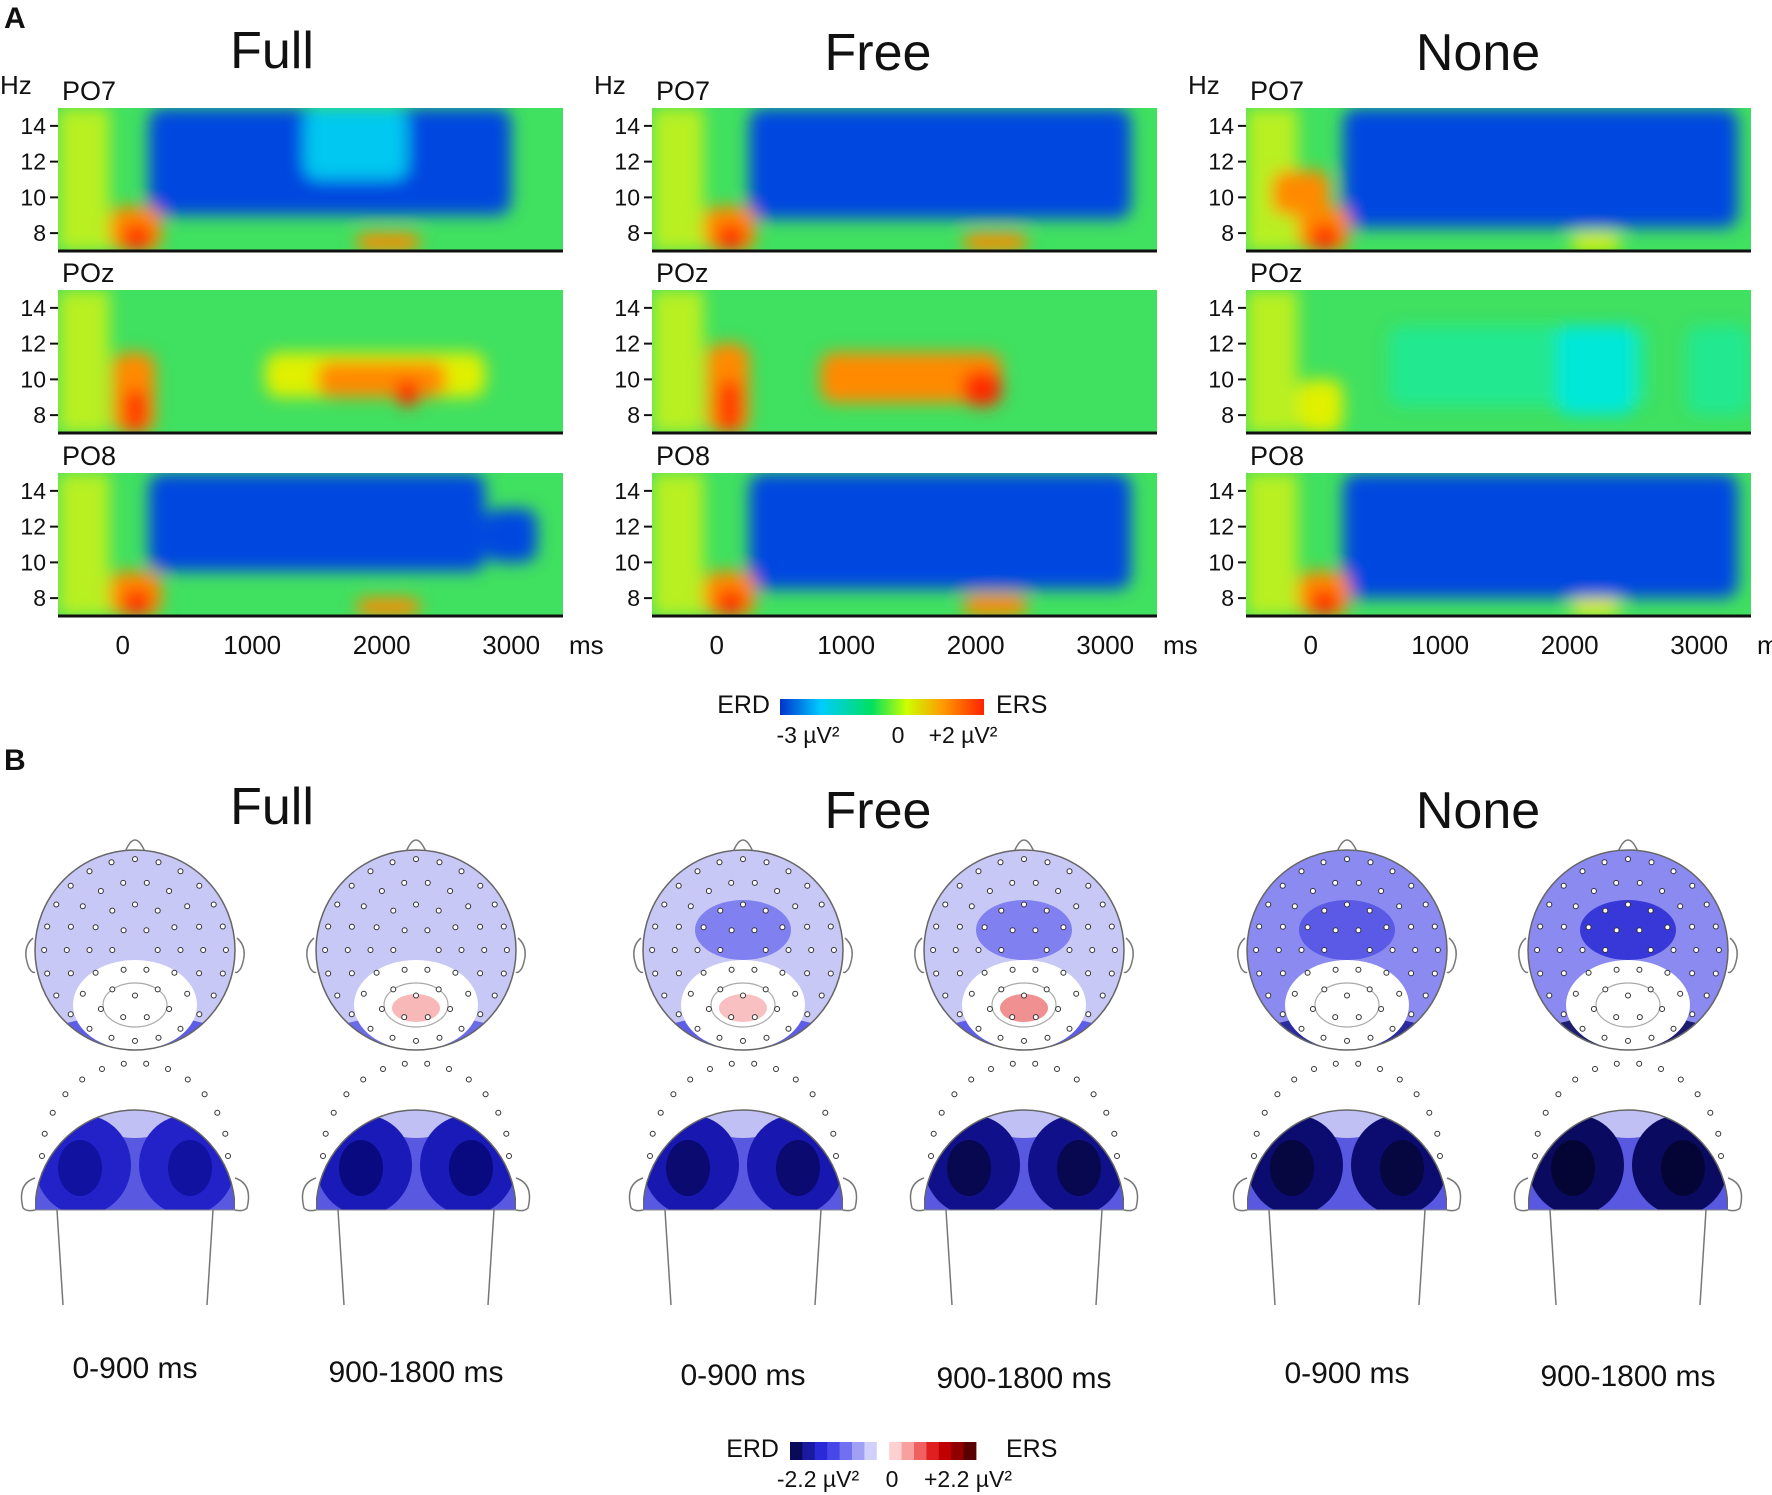  What do you see at coordinates (752, 1449) in the screenshot?
I see `colorbar-b-erd-label: ERD` at bounding box center [752, 1449].